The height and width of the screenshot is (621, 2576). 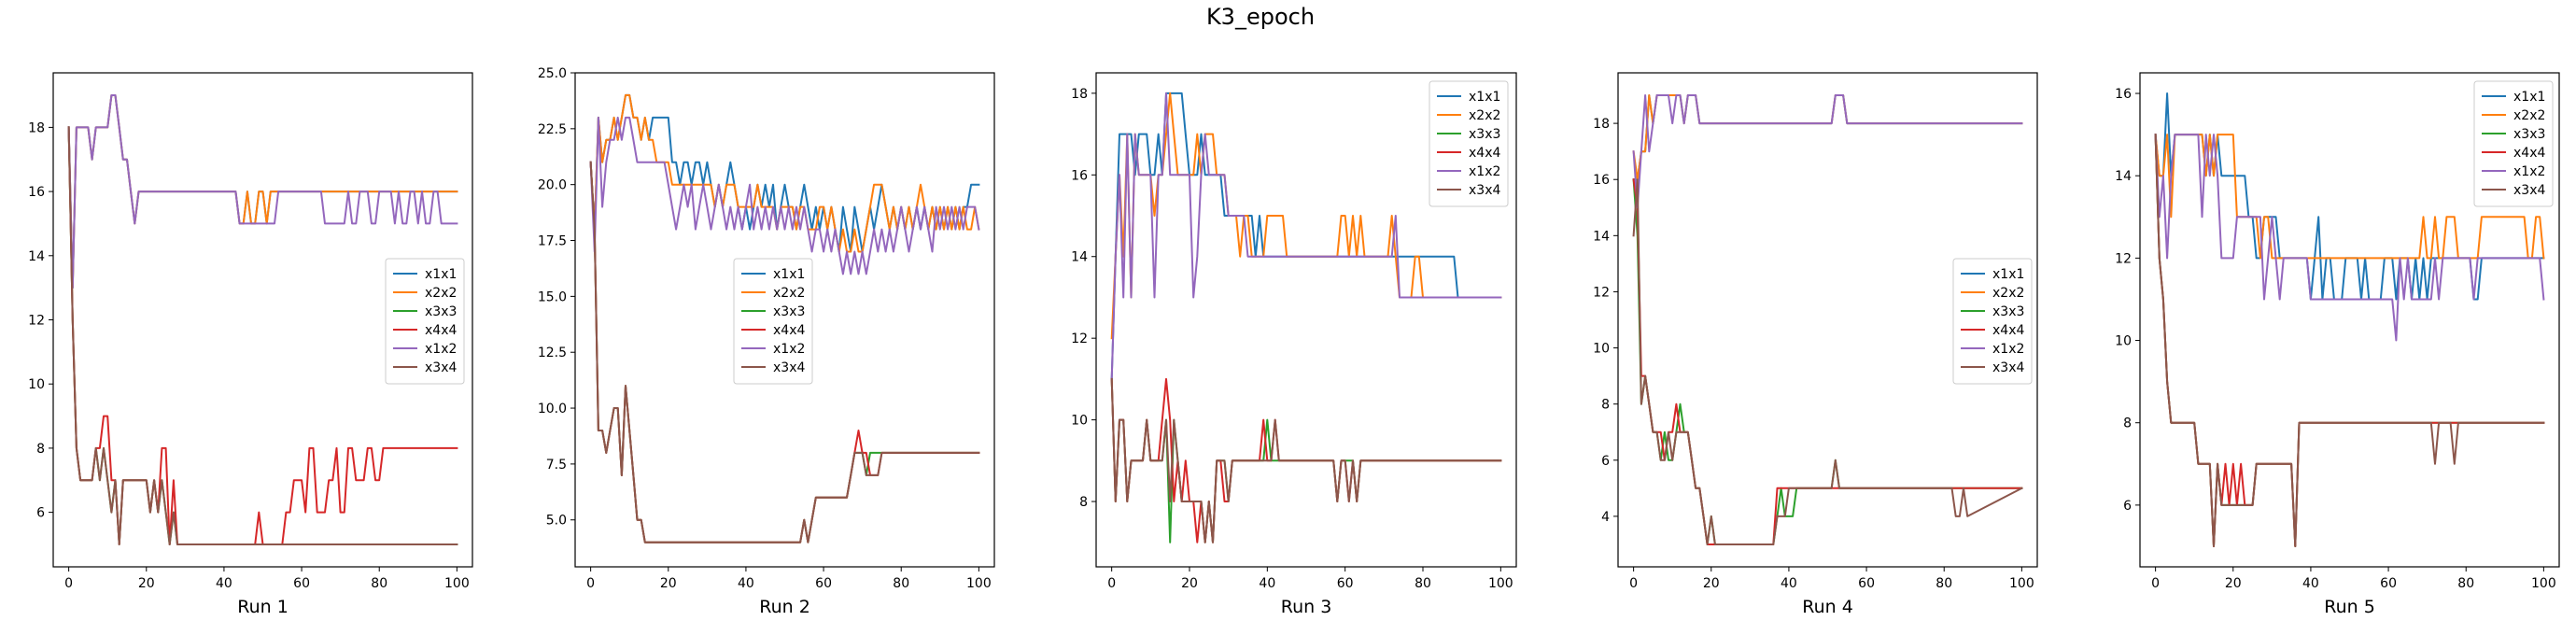 I want to click on y-tick-label: 22.5, so click(x=552, y=130).